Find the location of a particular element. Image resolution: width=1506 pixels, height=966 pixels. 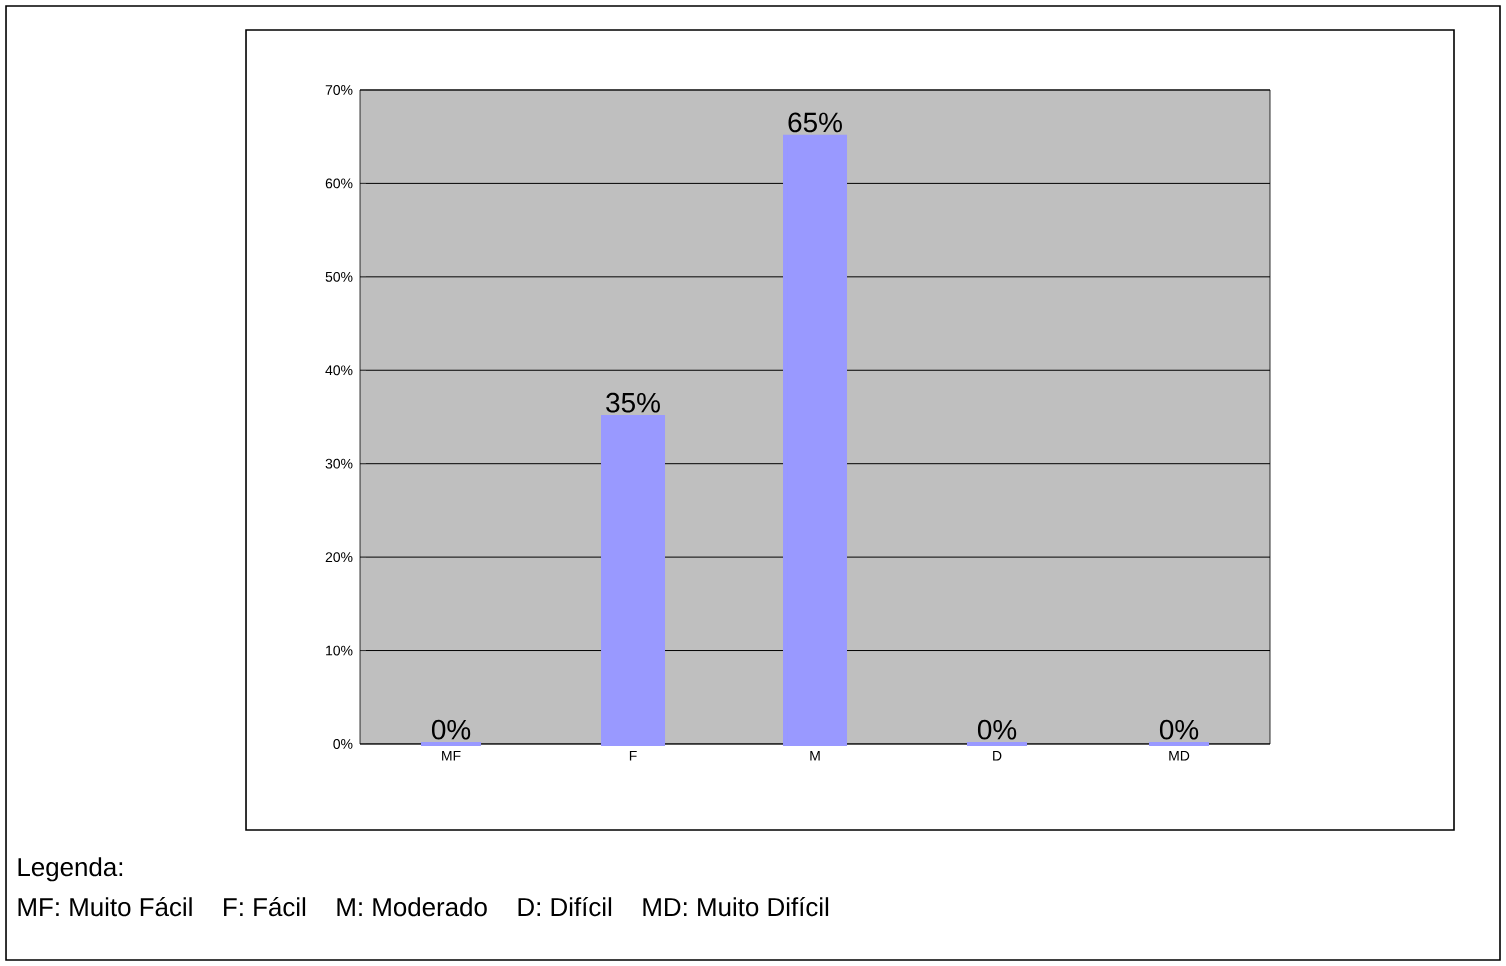

text: F: Fácil is located at coordinates (265, 906).